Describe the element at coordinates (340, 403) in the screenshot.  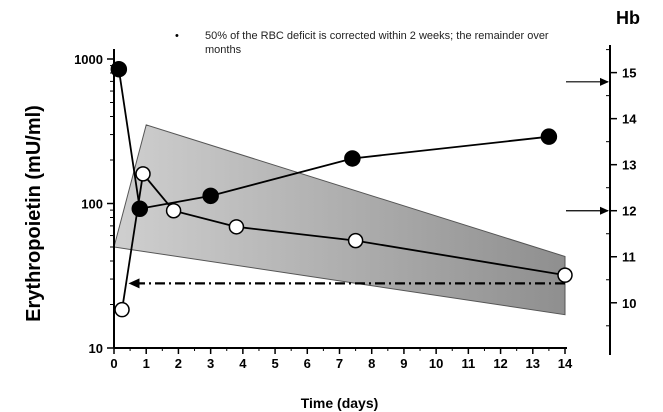
I see `x-axis-label: Time (days)` at that location.